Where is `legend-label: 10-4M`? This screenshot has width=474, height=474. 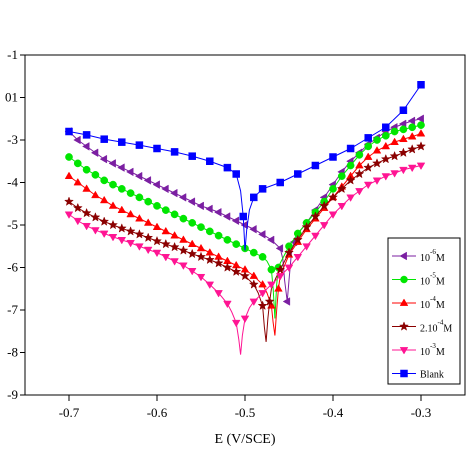 legend-label: 10-4M is located at coordinates (432, 303).